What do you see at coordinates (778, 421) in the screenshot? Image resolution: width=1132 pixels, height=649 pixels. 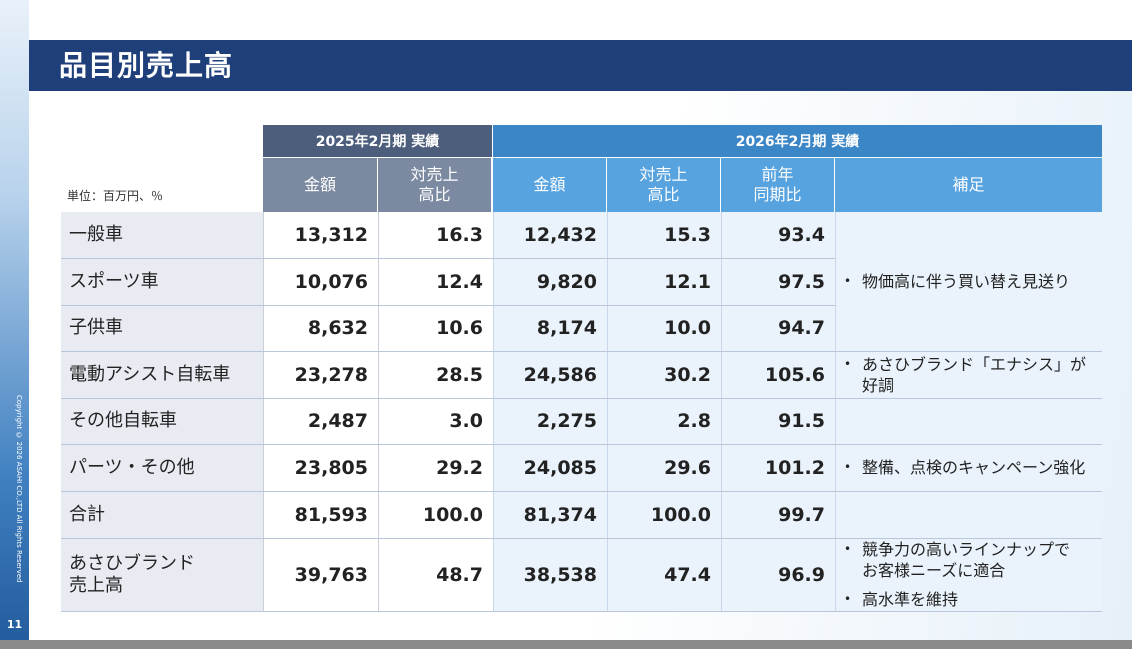 I see `yoy-ratio: 91.5` at bounding box center [778, 421].